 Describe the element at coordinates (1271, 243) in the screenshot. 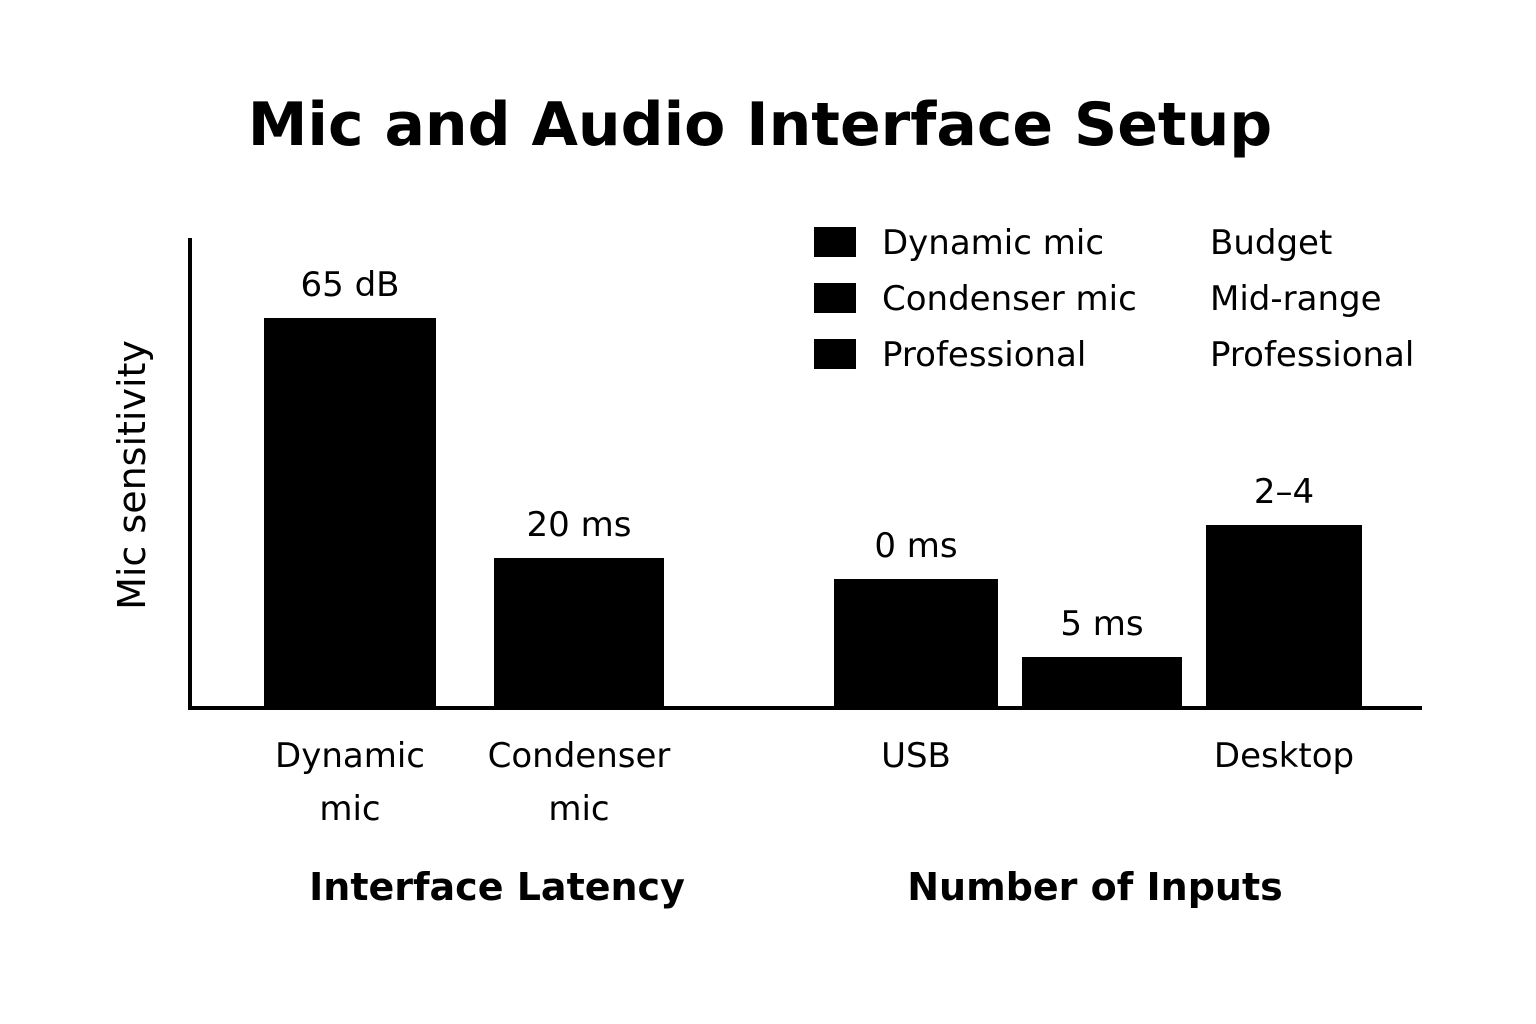

I see `legend-tier-0: Budget` at that location.